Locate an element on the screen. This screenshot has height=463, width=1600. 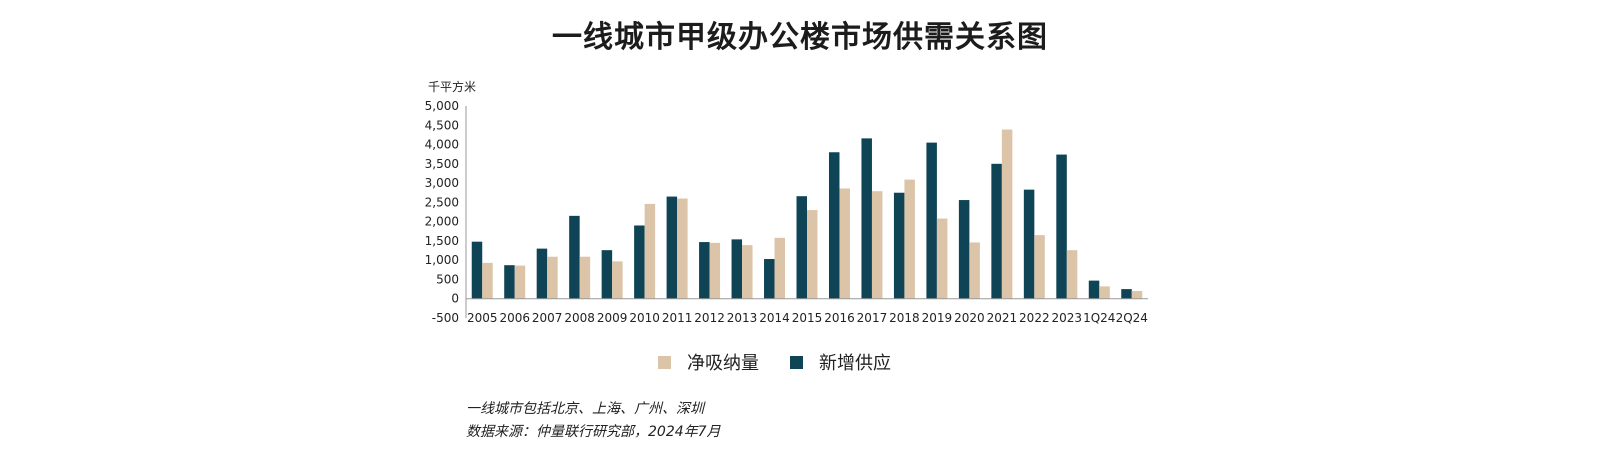
bar-supply-2017 is located at coordinates (866, 218).